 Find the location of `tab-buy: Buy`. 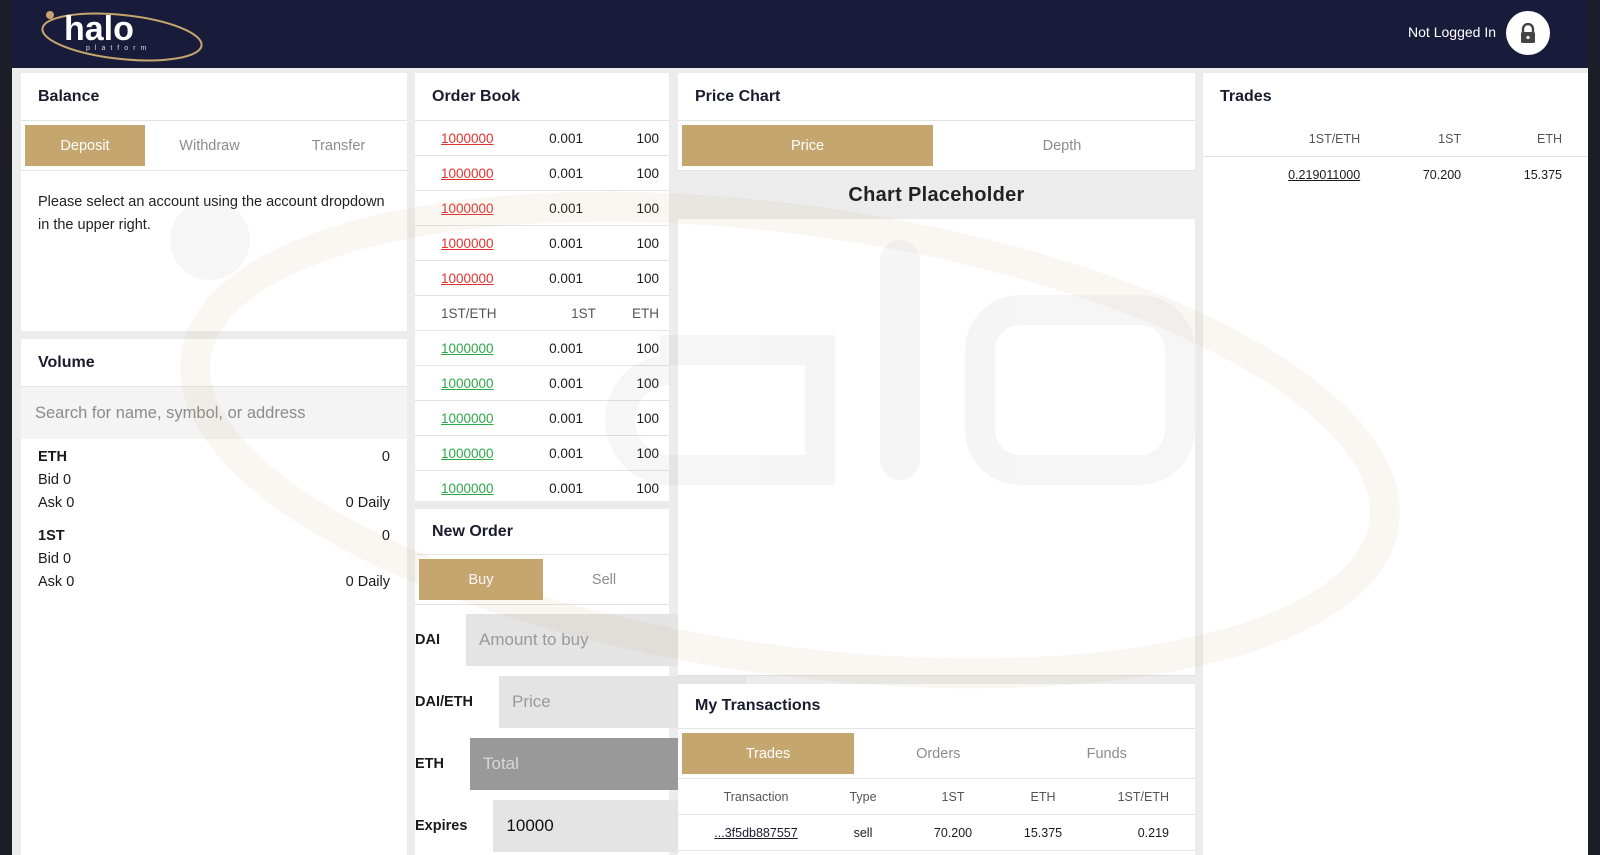

tab-buy: Buy is located at coordinates (481, 579).